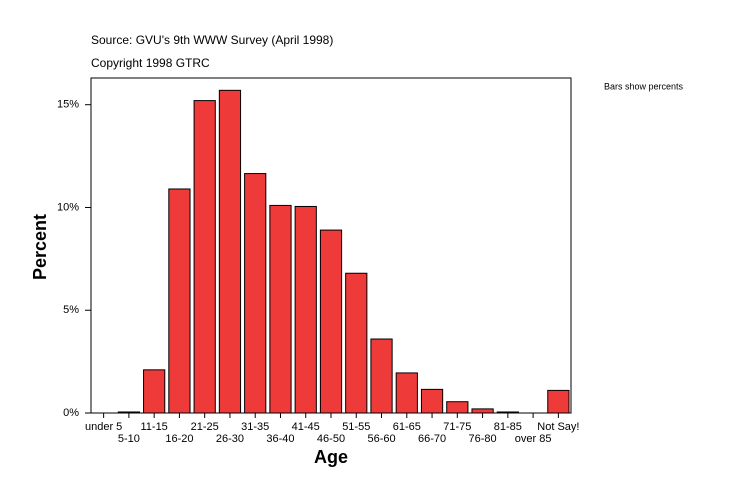 The height and width of the screenshot is (502, 734). Describe the element at coordinates (71, 413) in the screenshot. I see `y-tick-label: 0%` at that location.